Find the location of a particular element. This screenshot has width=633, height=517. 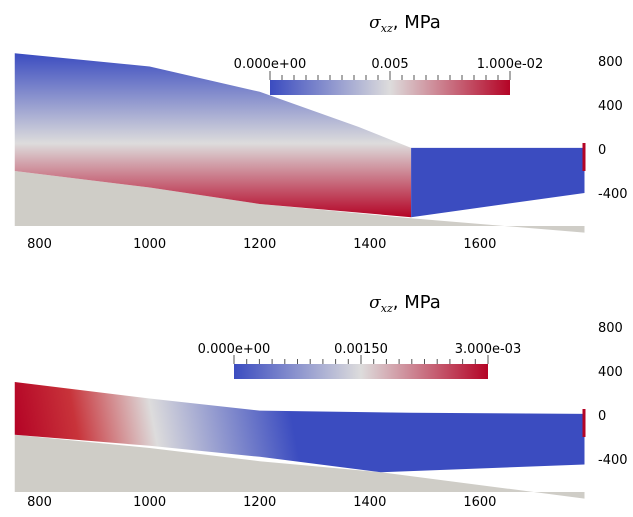

colorbar-label: 0.00150 is located at coordinates (361, 349).